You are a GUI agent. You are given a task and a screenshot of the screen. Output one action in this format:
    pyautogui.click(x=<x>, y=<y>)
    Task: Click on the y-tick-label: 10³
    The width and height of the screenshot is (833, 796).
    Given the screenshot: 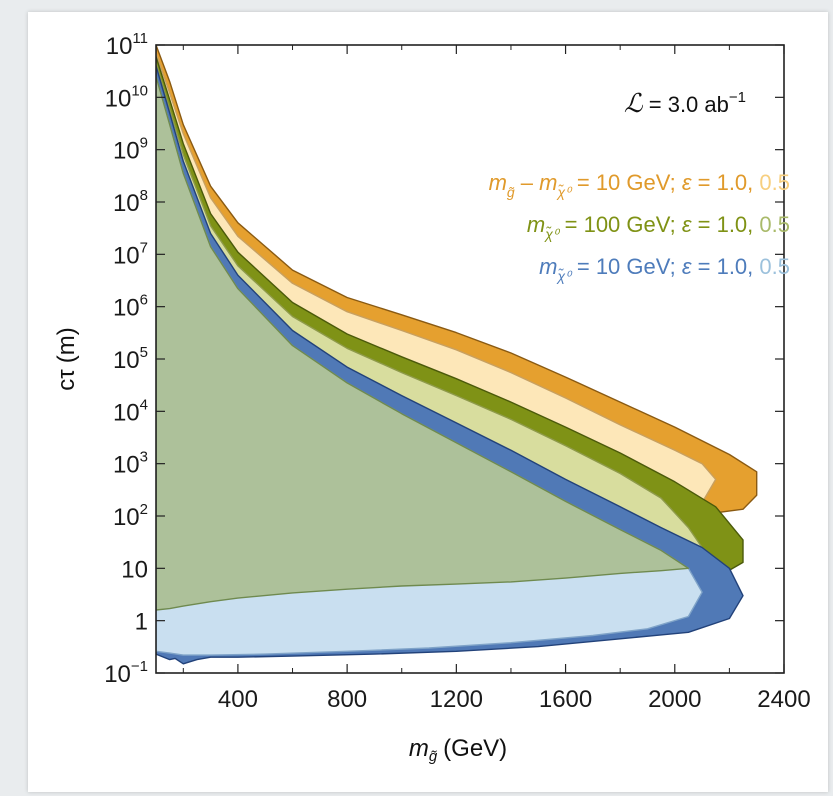 What is the action you would take?
    pyautogui.click(x=130, y=464)
    